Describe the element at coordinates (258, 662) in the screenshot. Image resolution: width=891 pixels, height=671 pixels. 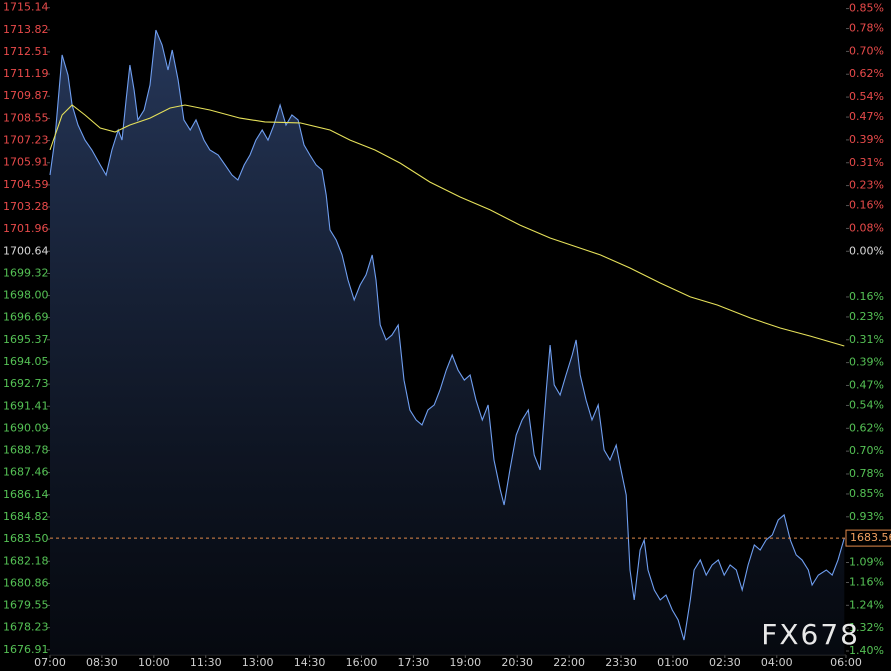
I see `x-tick-label: 13:00` at that location.